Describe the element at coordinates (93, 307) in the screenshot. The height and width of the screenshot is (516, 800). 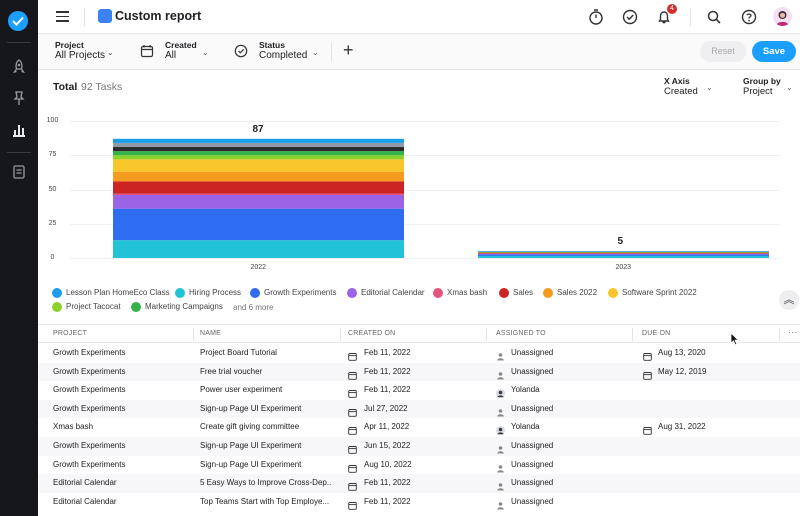
I see `legend-label: Project Tacocat` at that location.